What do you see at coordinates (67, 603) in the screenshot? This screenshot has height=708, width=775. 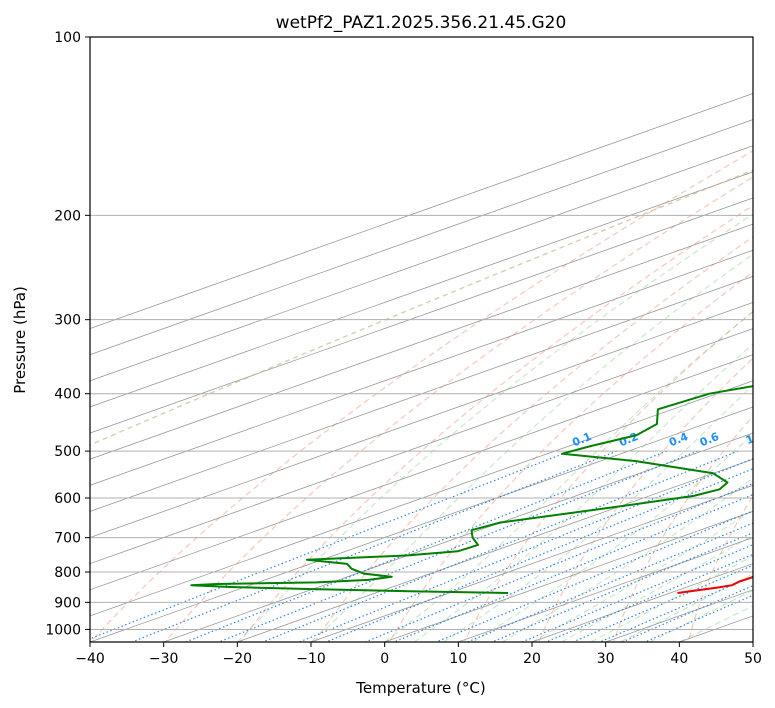 I see `y-tick-label: 900` at bounding box center [67, 603].